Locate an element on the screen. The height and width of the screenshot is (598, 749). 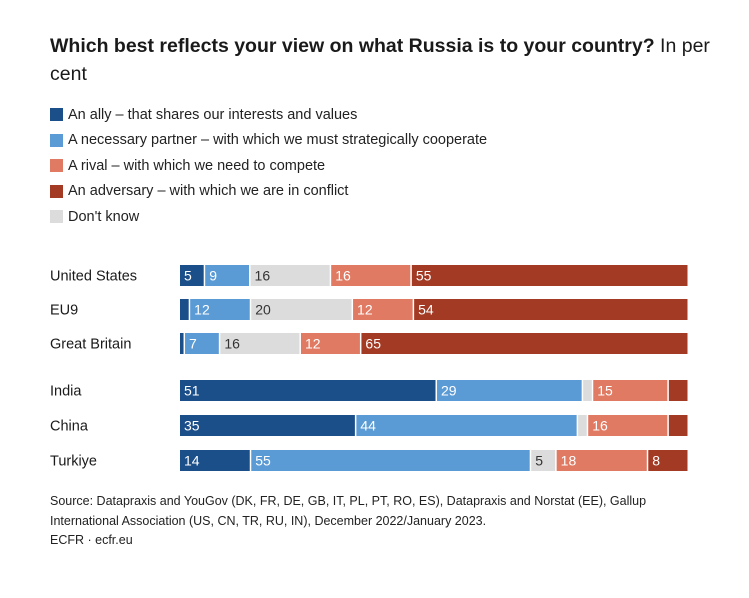
bar-segment-china-partner is located at coordinates (466, 425).